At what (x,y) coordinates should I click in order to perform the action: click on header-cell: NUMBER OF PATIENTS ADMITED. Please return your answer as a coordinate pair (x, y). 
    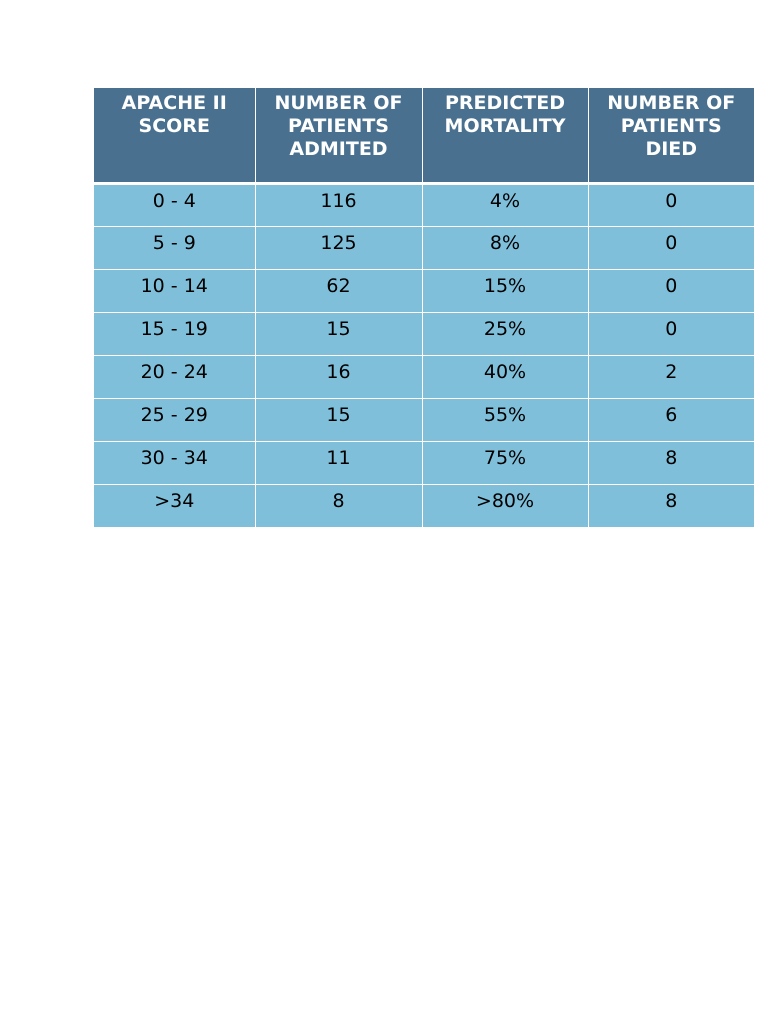
    Looking at the image, I should click on (338, 136).